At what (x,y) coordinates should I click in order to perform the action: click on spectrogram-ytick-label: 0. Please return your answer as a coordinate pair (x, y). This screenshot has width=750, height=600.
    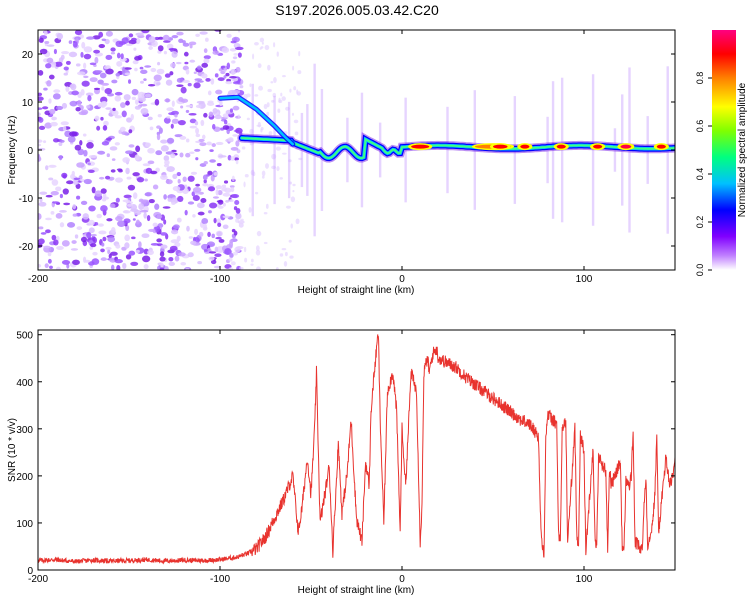
    Looking at the image, I should click on (30, 151).